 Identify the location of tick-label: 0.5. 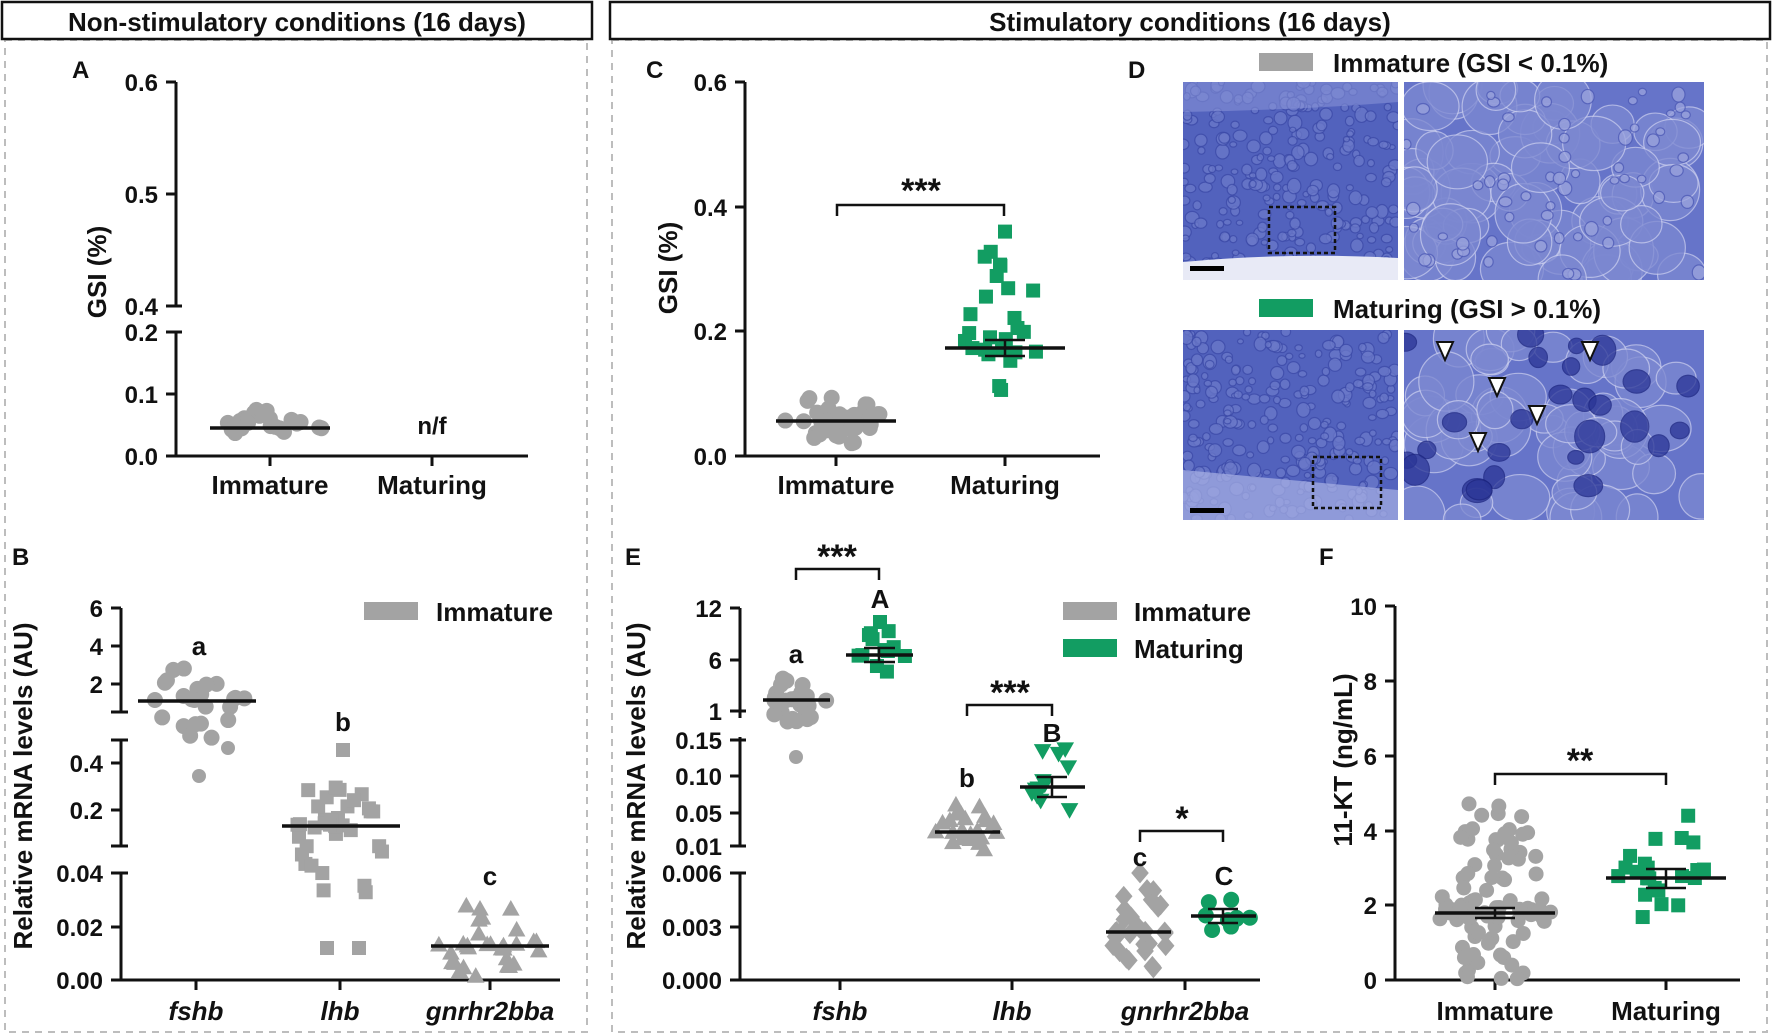
(141, 195).